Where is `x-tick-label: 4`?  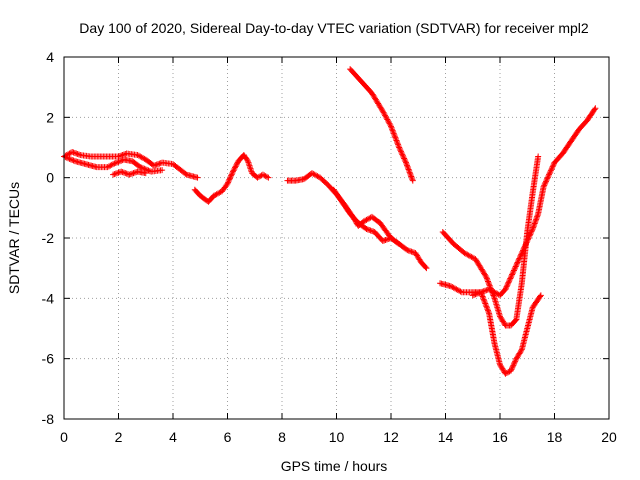
x-tick-label: 4 is located at coordinates (173, 437).